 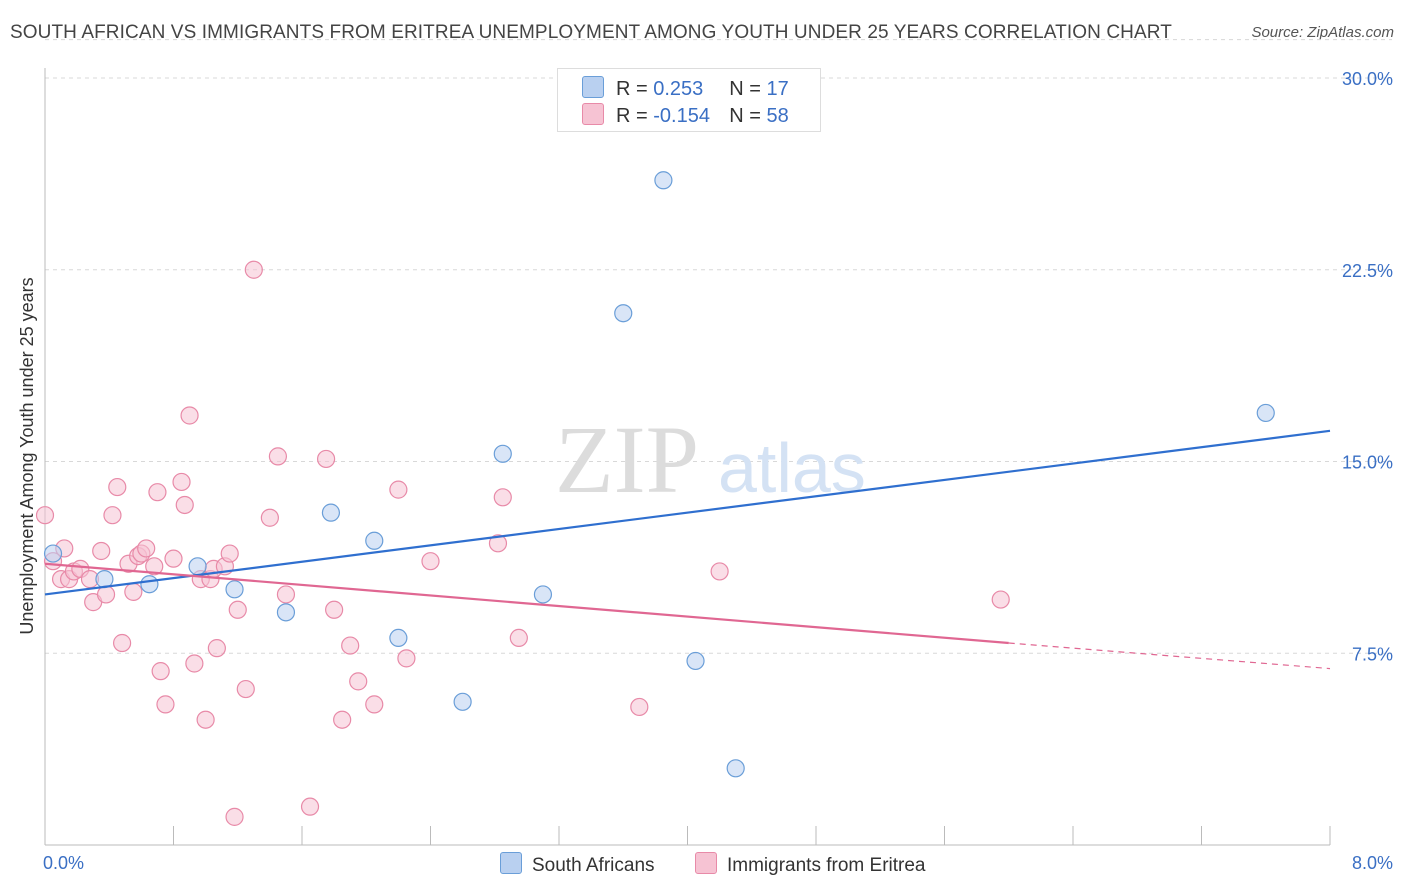 I want to click on watermark: ZIP atlas, so click(x=710, y=459).